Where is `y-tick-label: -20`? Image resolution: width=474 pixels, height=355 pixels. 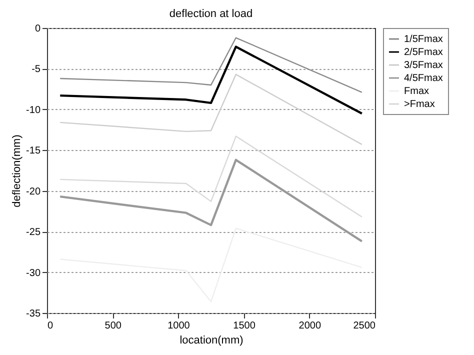 y-tick-label: -20 is located at coordinates (33, 192).